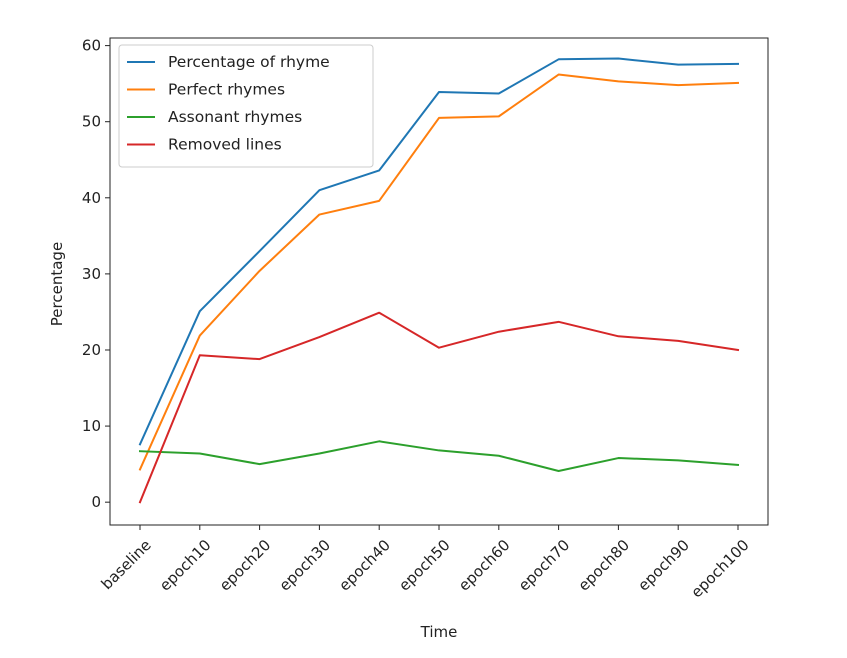 Image resolution: width=847 pixels, height=658 pixels. Describe the element at coordinates (439, 632) in the screenshot. I see `x-axis-label: Time` at that location.